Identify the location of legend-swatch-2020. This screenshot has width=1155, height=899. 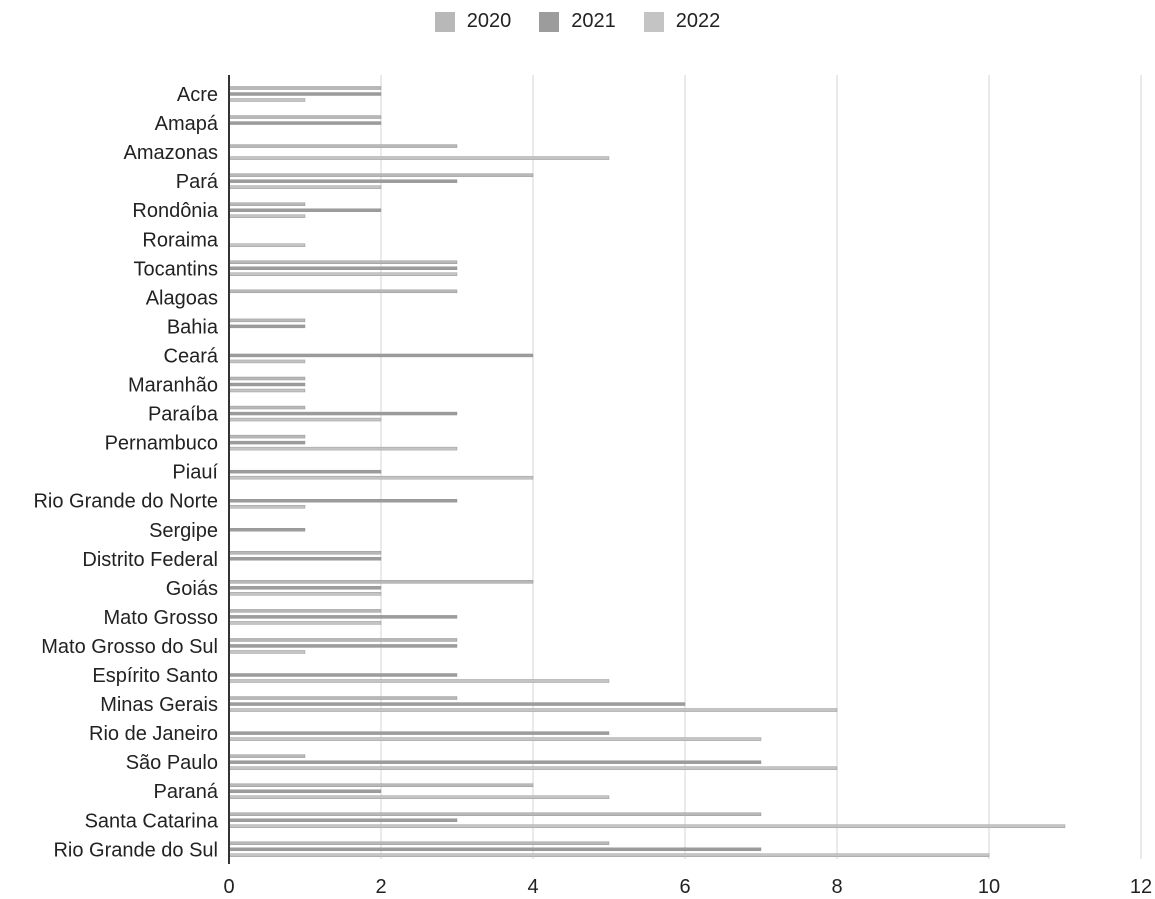
(444, 21).